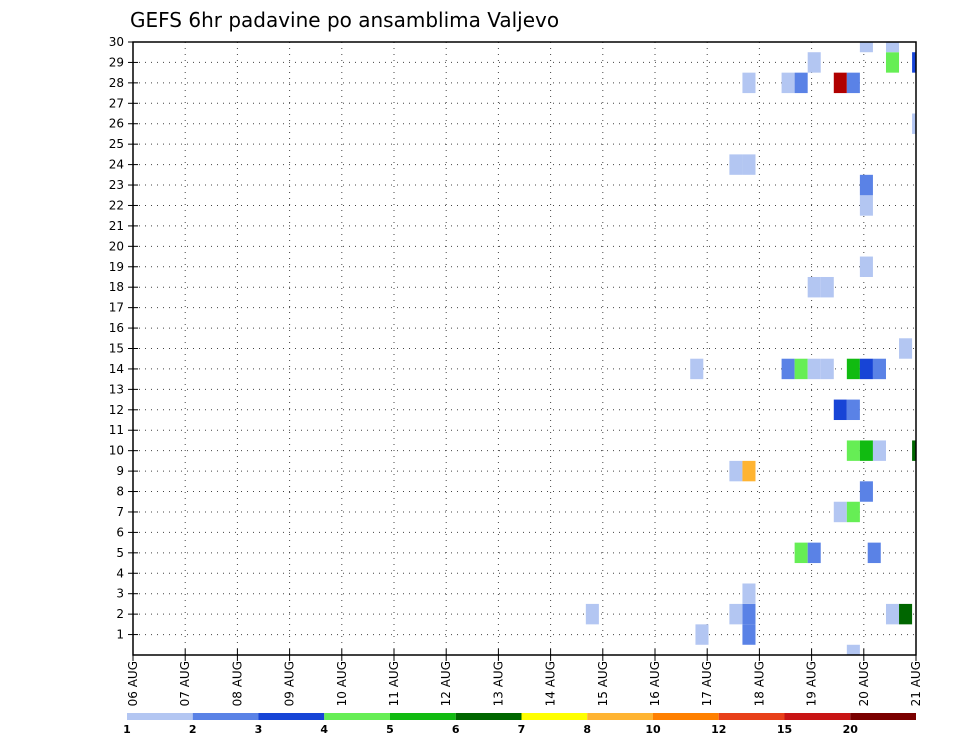  What do you see at coordinates (759, 683) in the screenshot?
I see `x-tick-label: 18 AUG` at bounding box center [759, 683].